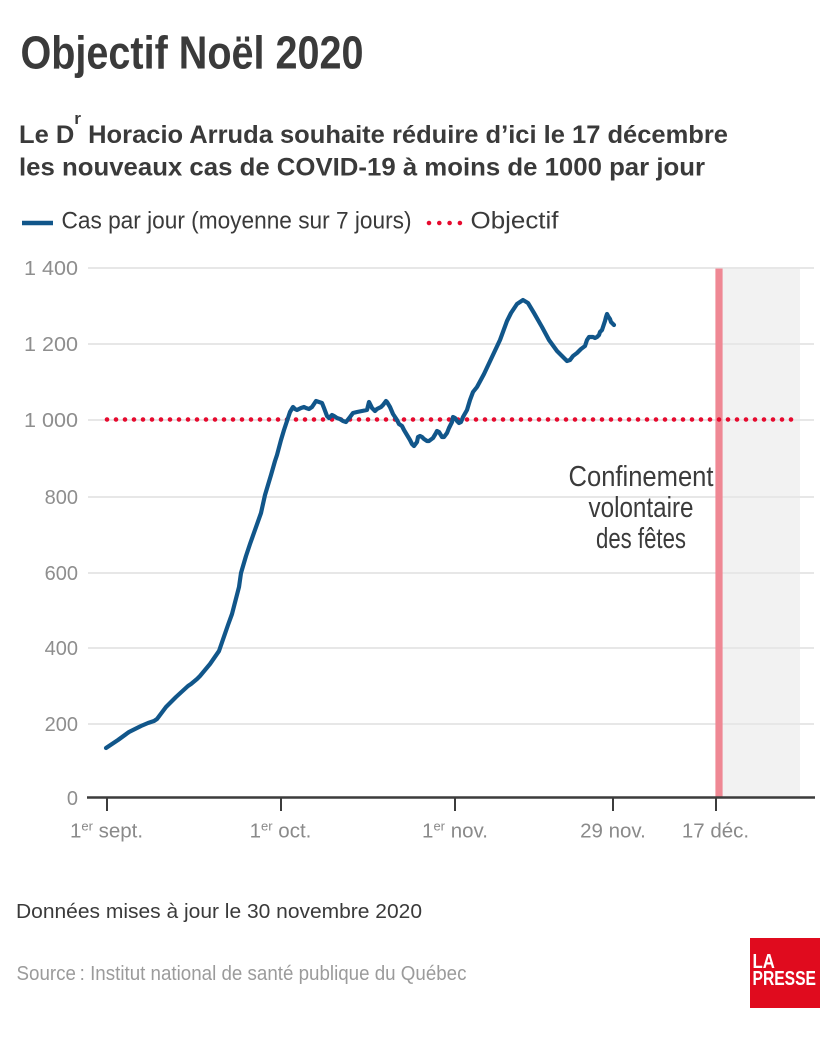  Describe the element at coordinates (61, 725) in the screenshot. I see `svg-text: 200` at that location.